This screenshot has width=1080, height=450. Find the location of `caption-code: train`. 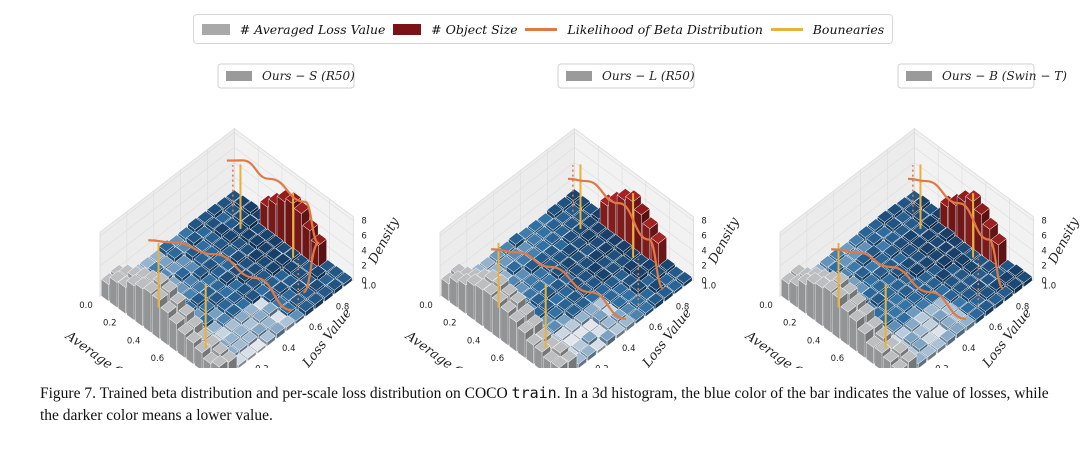

caption-code: train is located at coordinates (534, 393).